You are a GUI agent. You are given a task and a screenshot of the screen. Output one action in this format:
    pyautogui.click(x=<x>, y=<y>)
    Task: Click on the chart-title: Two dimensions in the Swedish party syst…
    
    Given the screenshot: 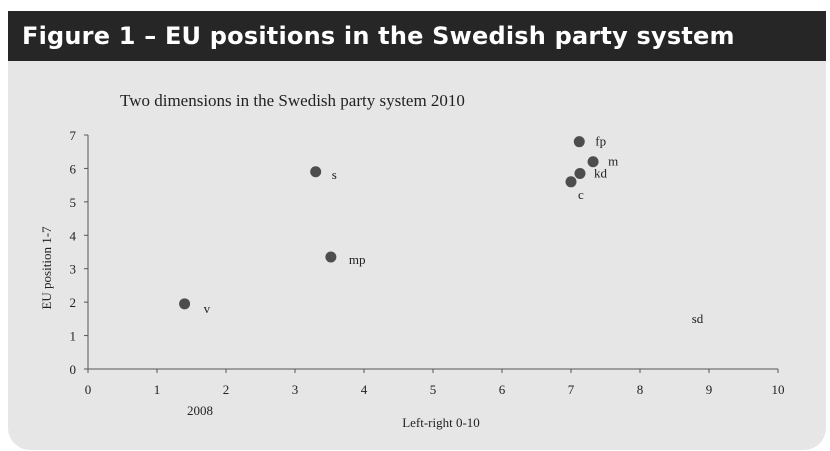 What is the action you would take?
    pyautogui.click(x=292, y=100)
    